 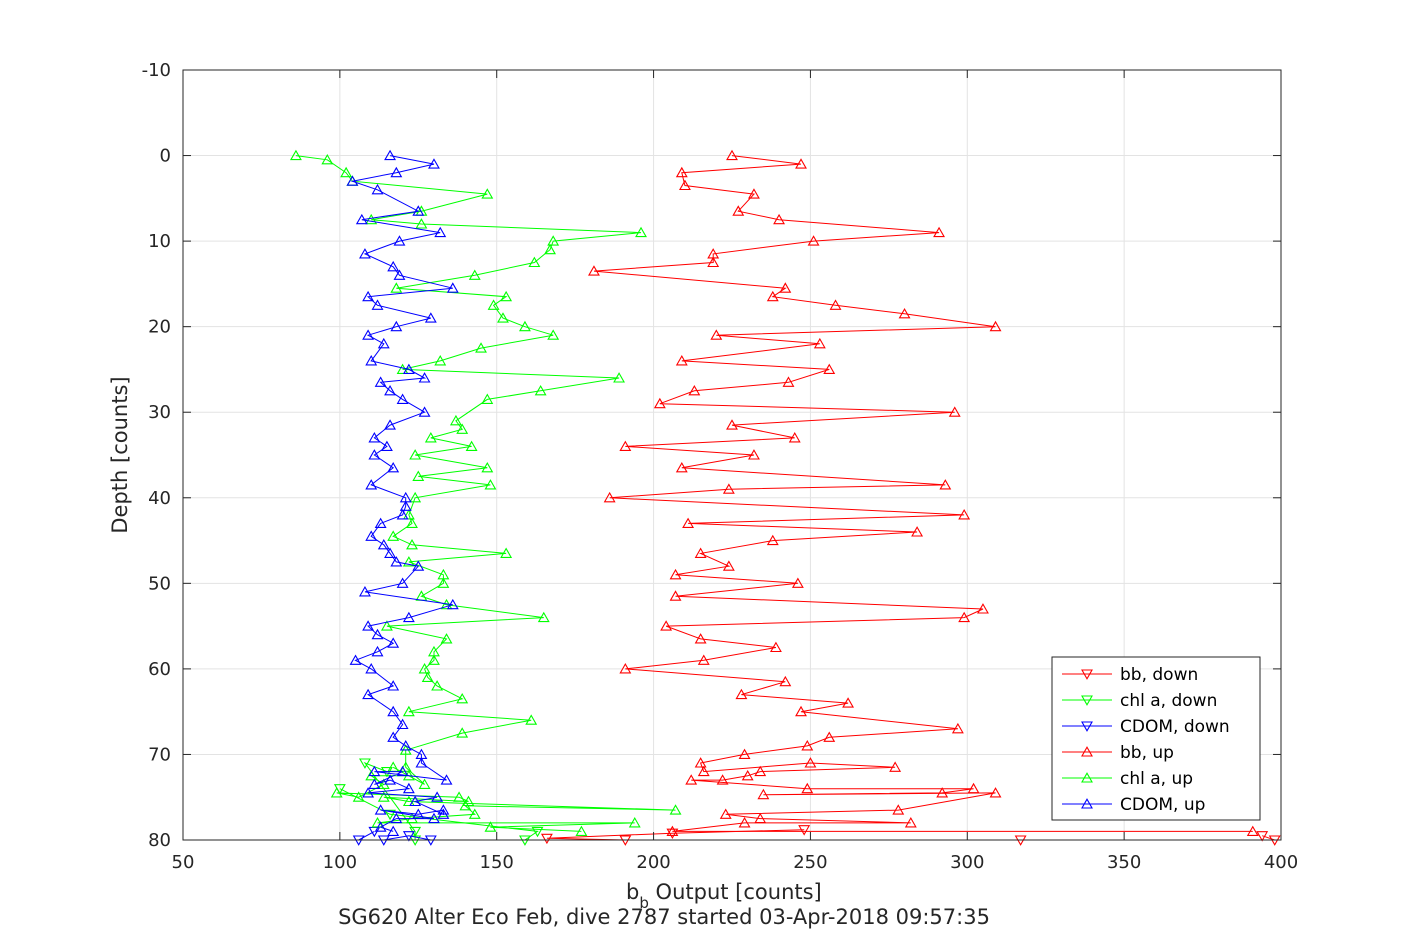 What do you see at coordinates (644, 903) in the screenshot?
I see `x-axis-label-subscript: b` at bounding box center [644, 903].